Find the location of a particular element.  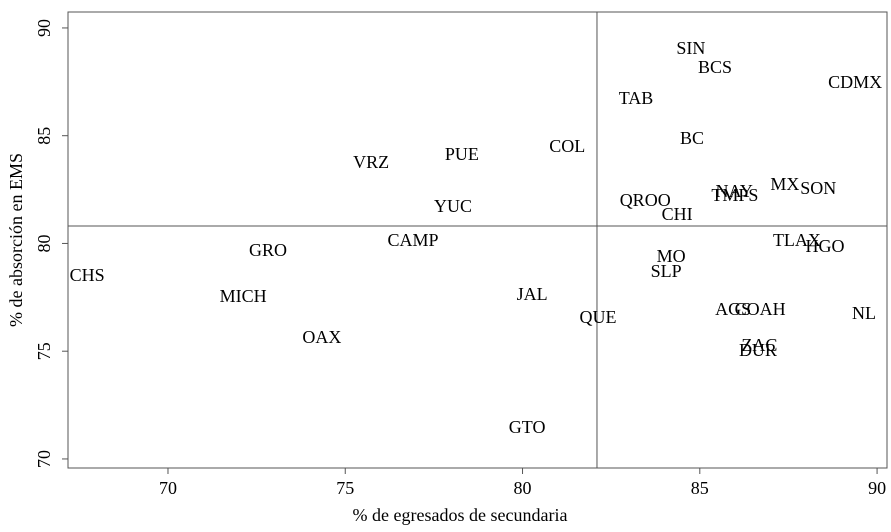

point-label: PUE is located at coordinates (462, 154).